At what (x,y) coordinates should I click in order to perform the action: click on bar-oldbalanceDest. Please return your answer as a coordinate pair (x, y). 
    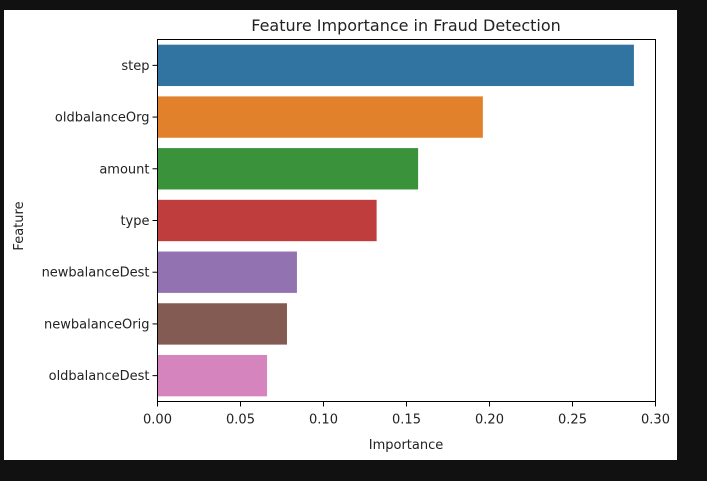
    Looking at the image, I should click on (212, 375).